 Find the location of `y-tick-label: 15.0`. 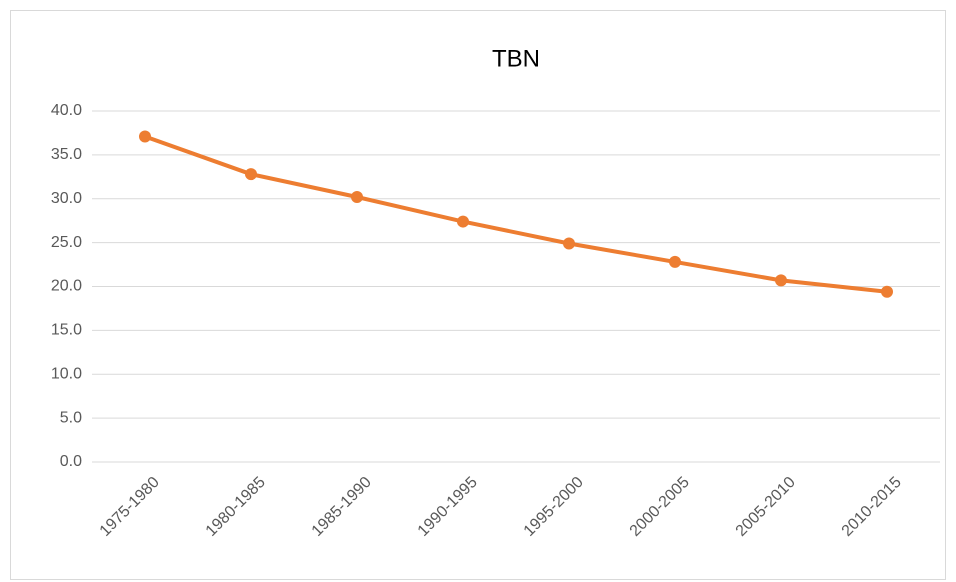

y-tick-label: 15.0 is located at coordinates (66, 330).